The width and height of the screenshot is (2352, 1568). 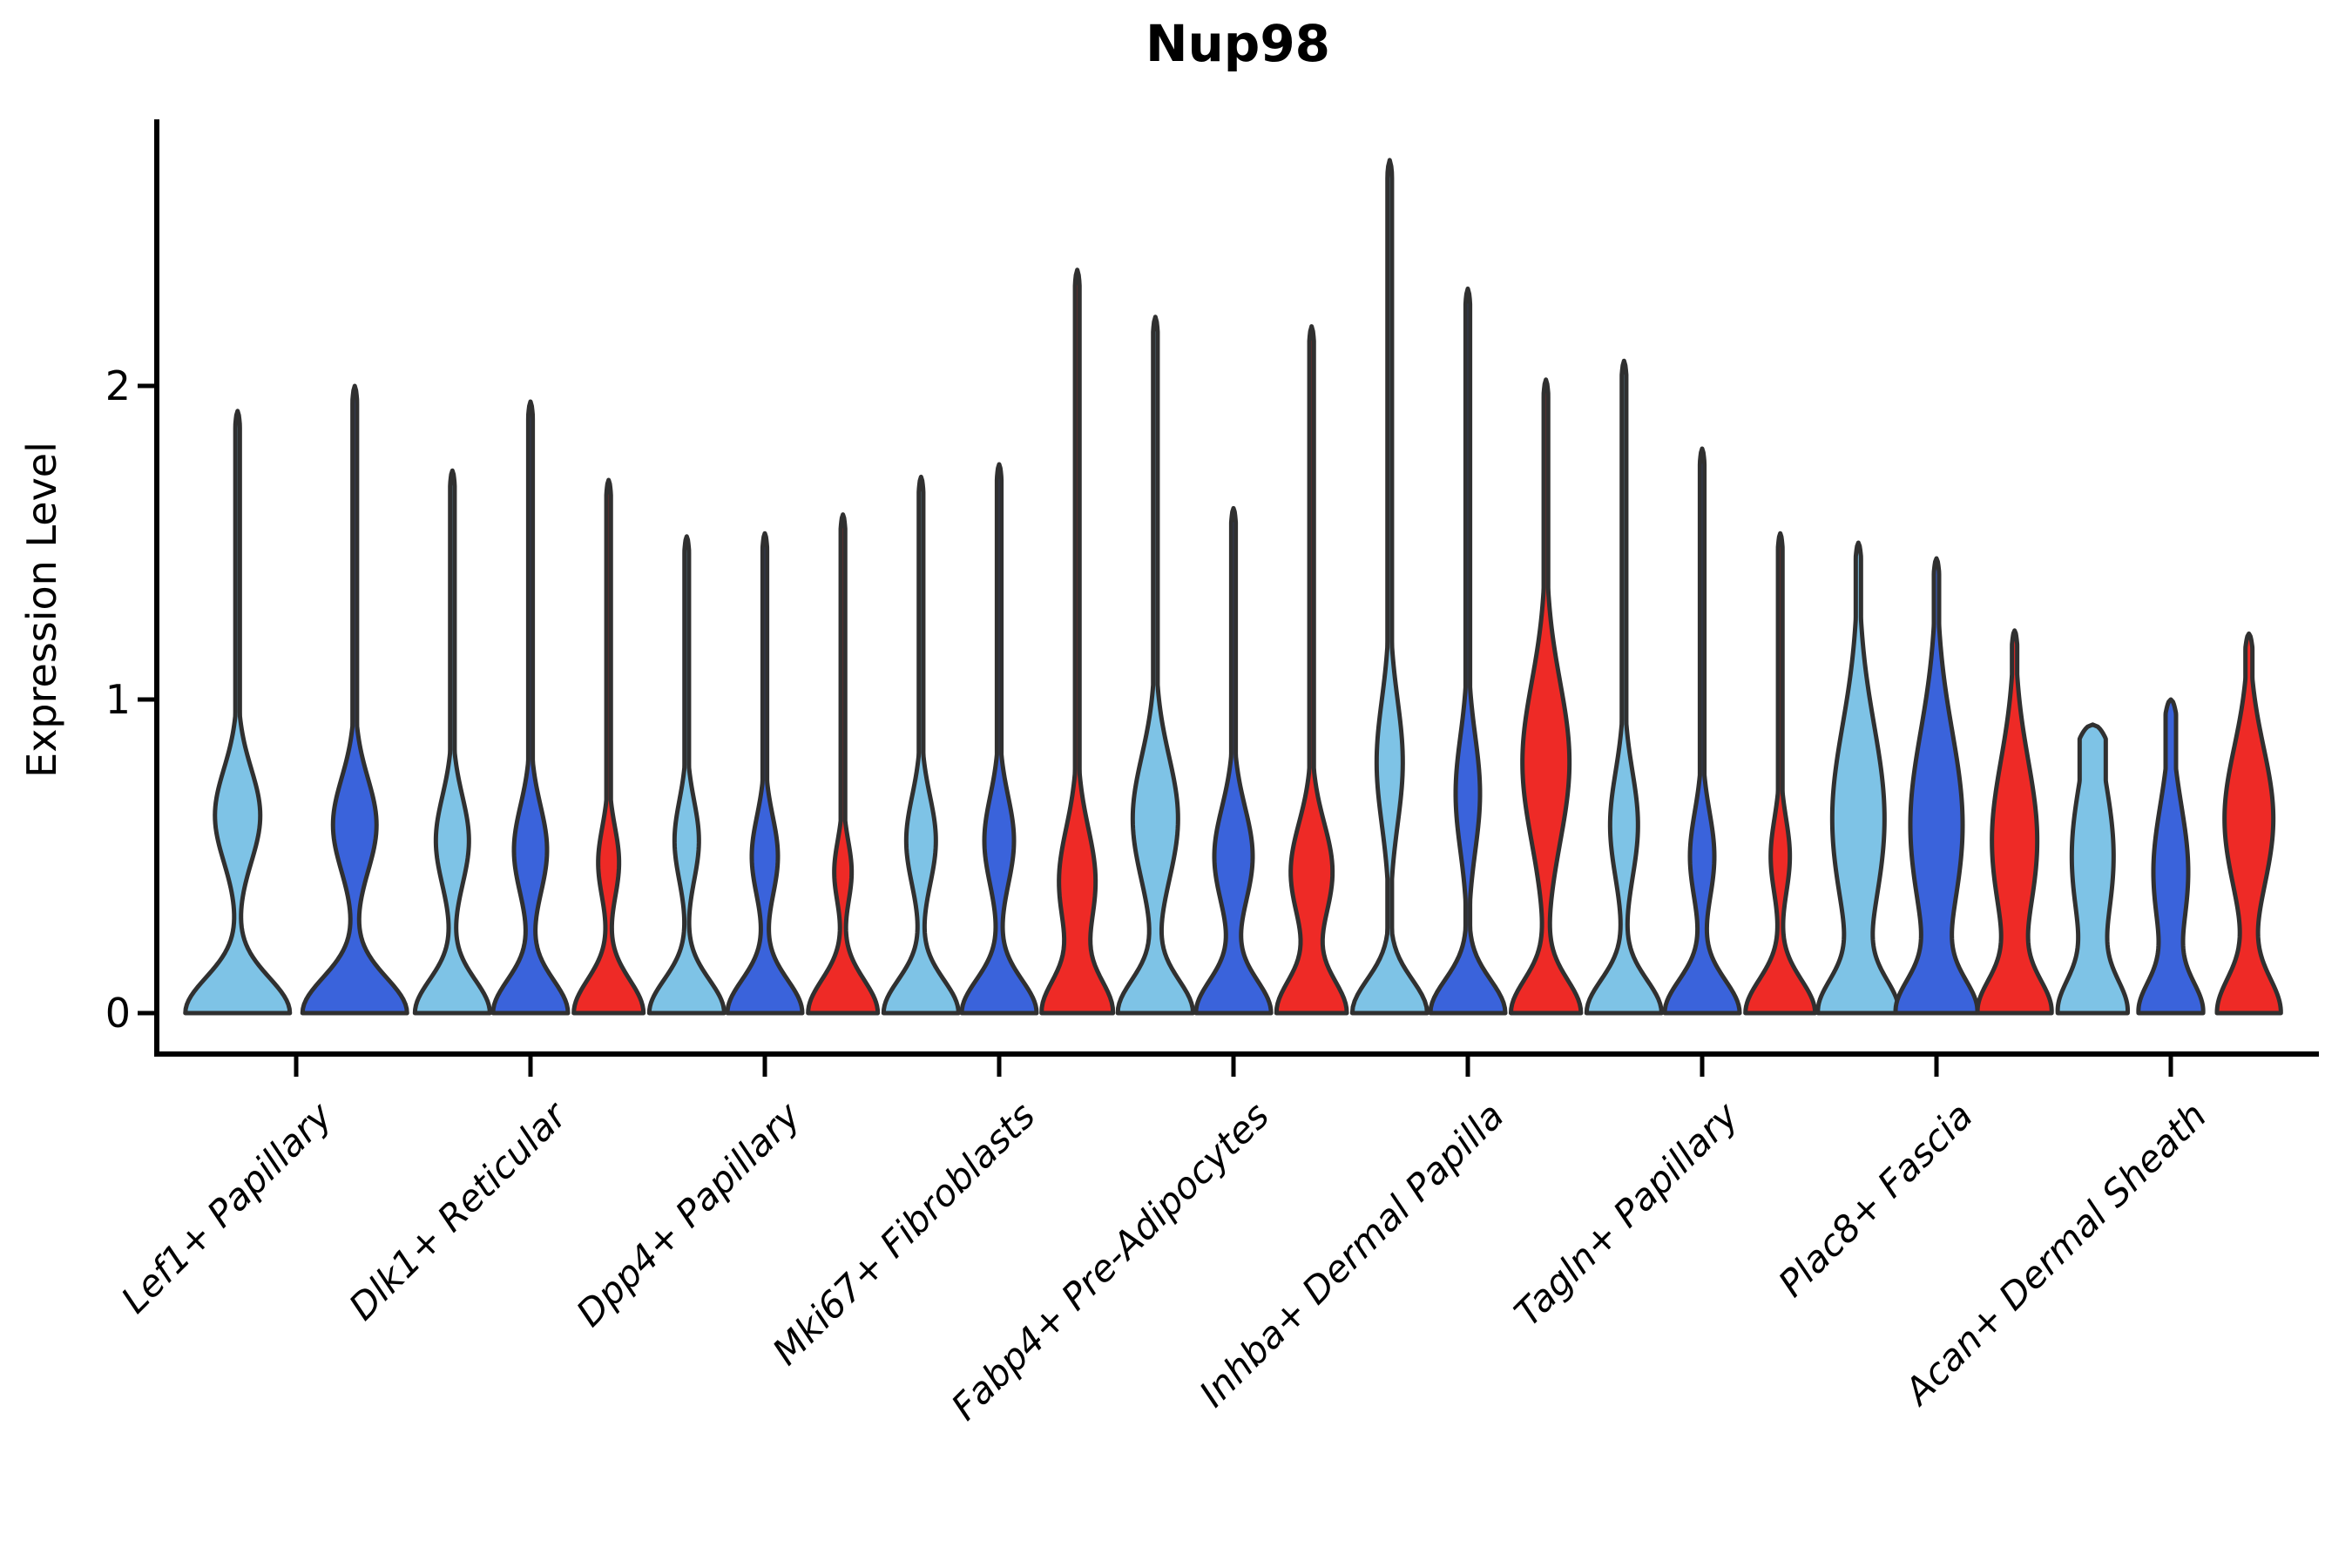 I want to click on violin-mki67-red, so click(x=1077, y=641).